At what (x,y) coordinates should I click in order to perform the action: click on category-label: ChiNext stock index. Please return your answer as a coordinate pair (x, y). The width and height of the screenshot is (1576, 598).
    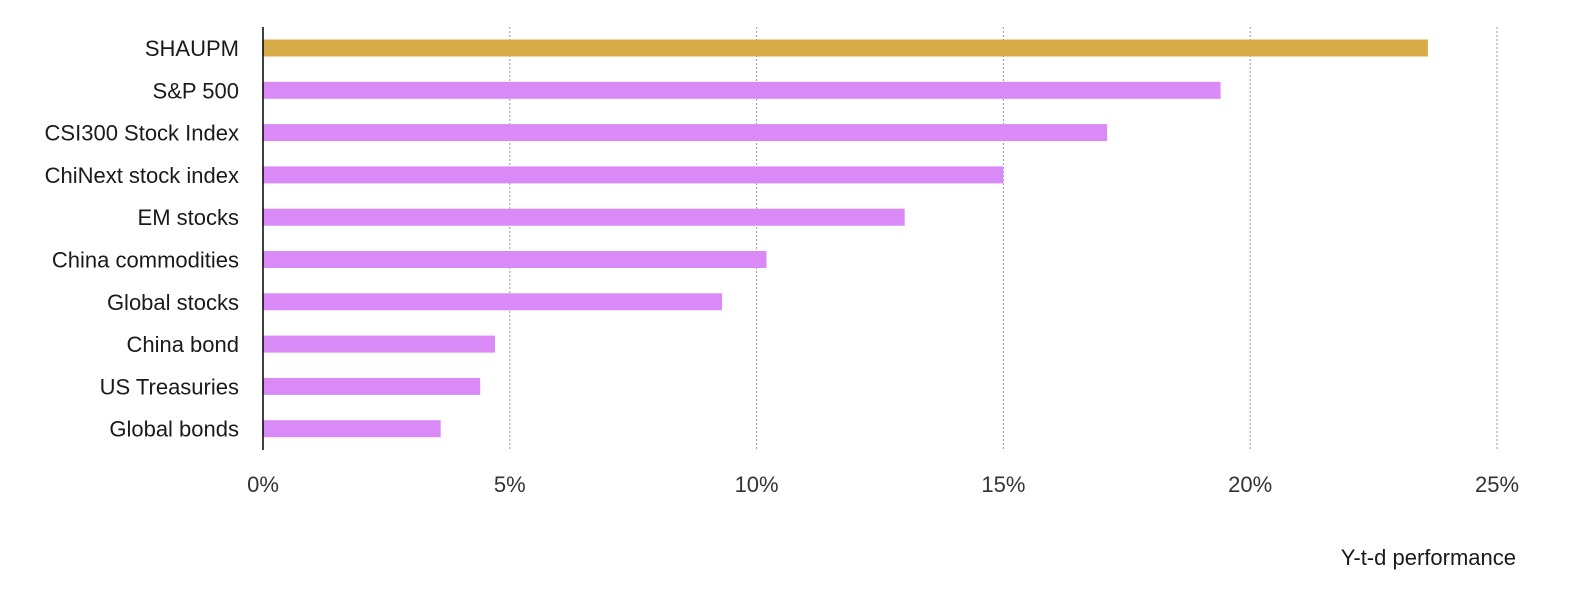
    Looking at the image, I should click on (142, 175).